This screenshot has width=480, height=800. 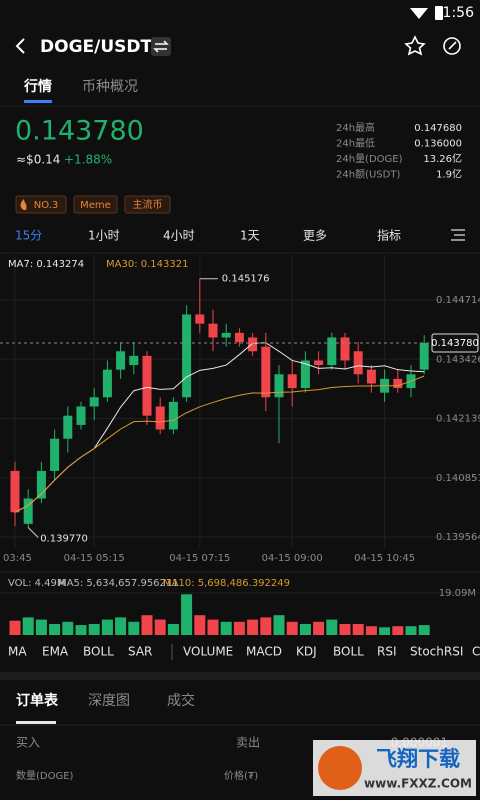 What do you see at coordinates (458, 235) in the screenshot?
I see `settings-icon` at bounding box center [458, 235].